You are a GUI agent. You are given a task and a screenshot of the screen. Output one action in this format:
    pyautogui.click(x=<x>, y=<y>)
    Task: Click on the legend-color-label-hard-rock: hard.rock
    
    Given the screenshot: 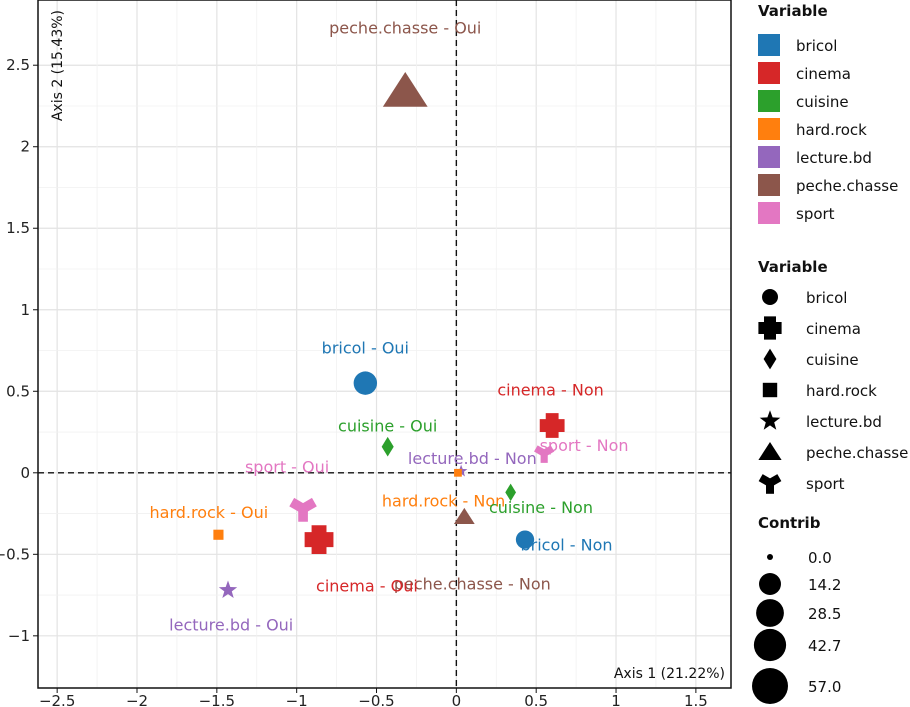 What is the action you would take?
    pyautogui.click(x=831, y=130)
    